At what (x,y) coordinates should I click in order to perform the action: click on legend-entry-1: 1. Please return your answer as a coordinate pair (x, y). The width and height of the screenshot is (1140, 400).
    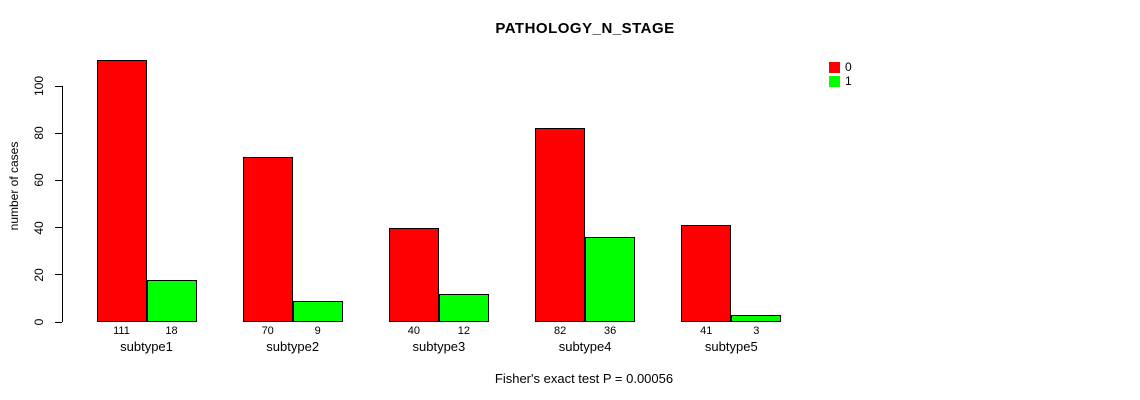
    Looking at the image, I should click on (840, 81).